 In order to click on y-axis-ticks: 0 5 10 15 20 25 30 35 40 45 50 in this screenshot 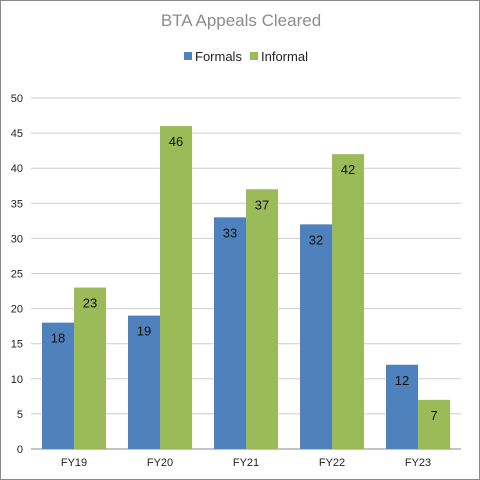, I will do `click(17, 274)`.